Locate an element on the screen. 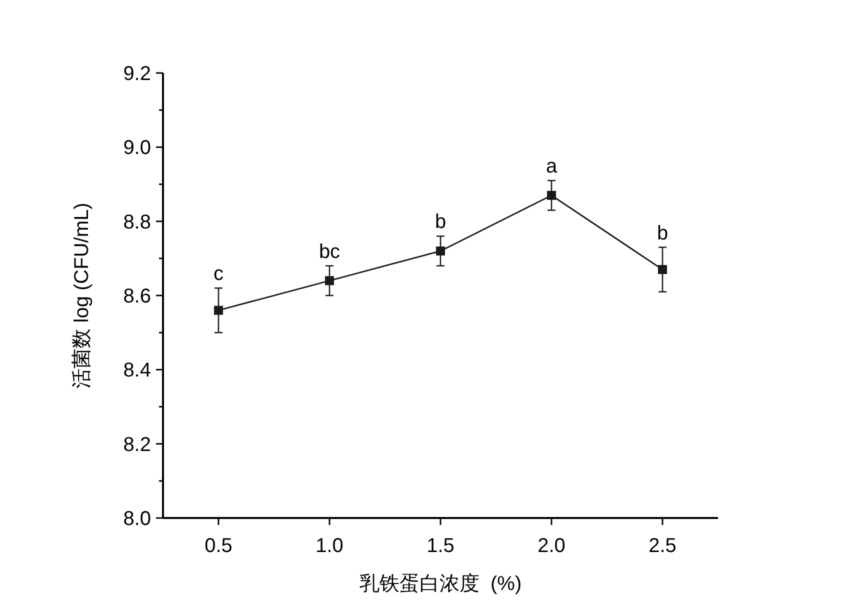  y-tick-label: 8.0 is located at coordinates (137, 519).